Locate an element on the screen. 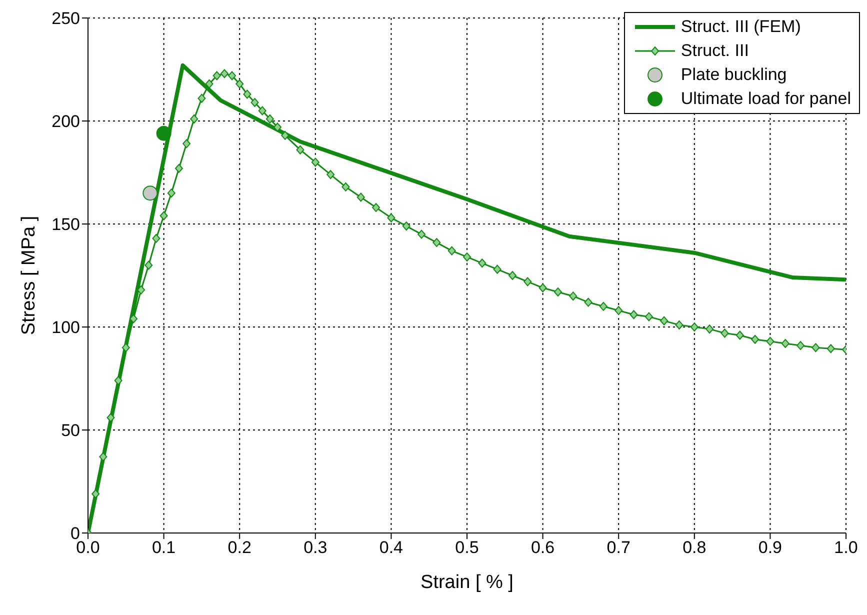 The height and width of the screenshot is (615, 867). y-tick-label: 200 is located at coordinates (66, 122).